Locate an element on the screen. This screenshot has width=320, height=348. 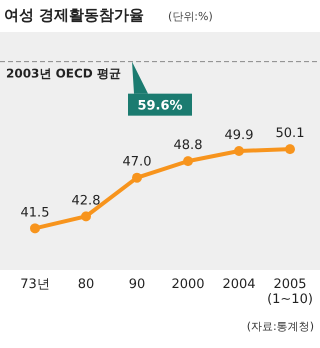
x-tick-label: 2004 is located at coordinates (239, 284).